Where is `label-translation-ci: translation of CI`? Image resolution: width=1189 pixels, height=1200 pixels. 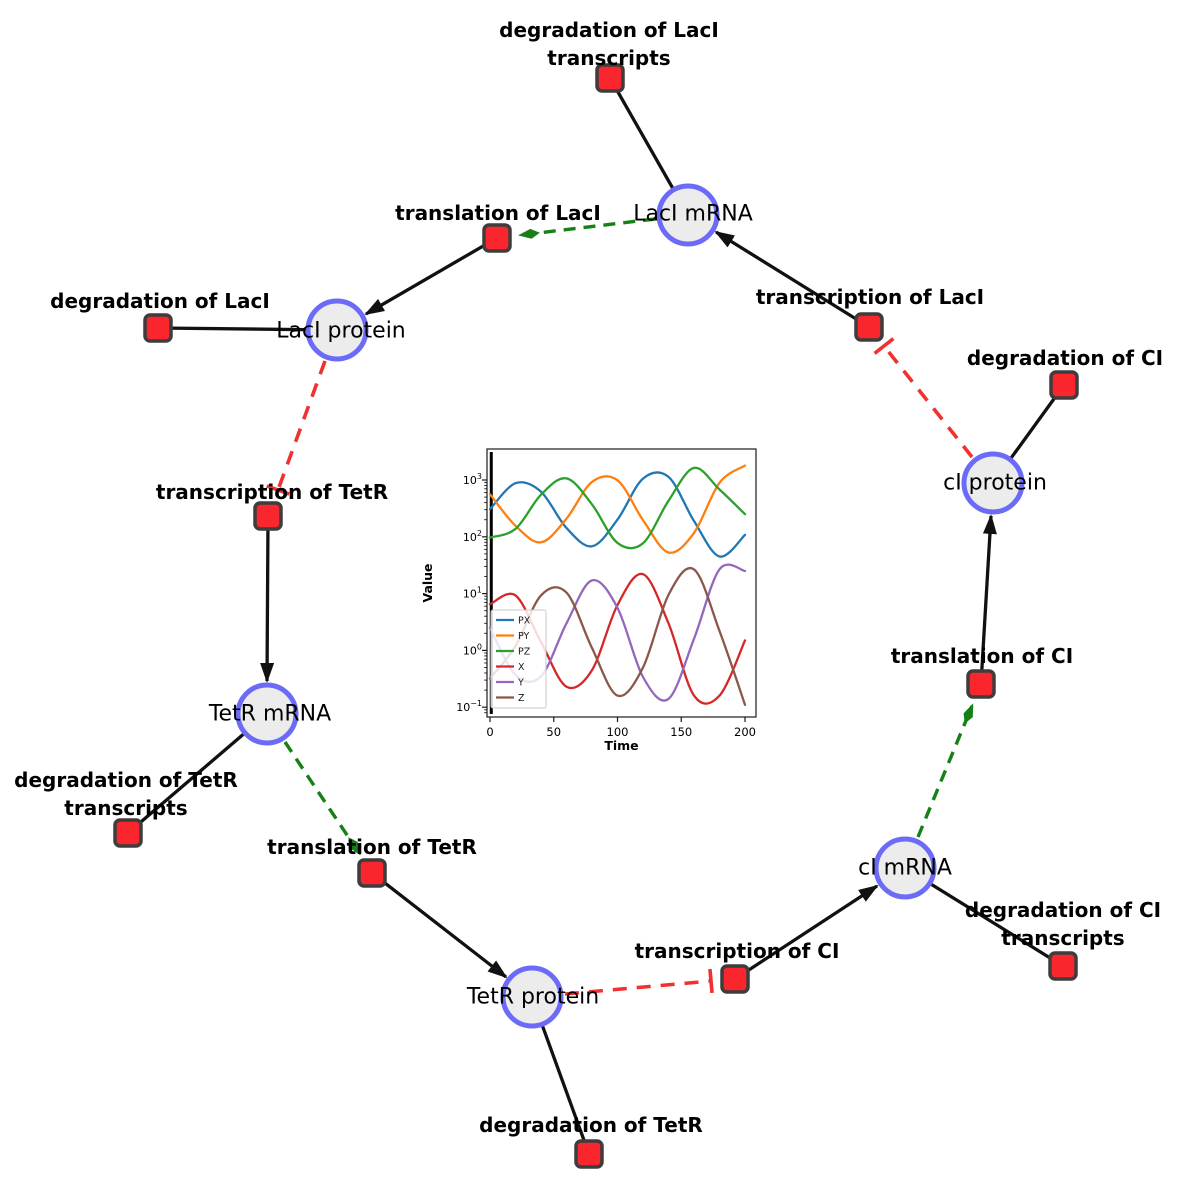
label-translation-ci: translation of CI is located at coordinates (982, 656).